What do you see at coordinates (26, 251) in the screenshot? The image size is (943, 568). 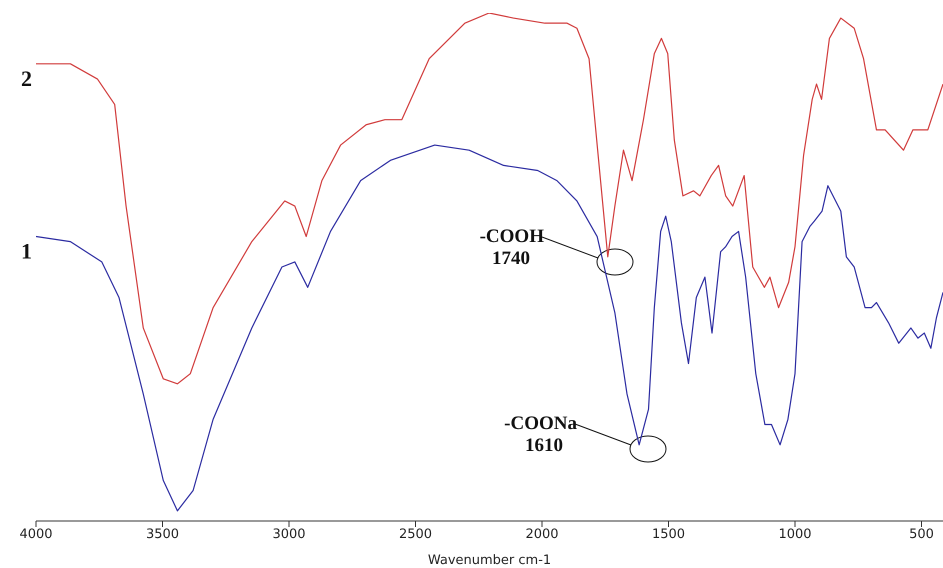 I see `series-label: 1` at bounding box center [26, 251].